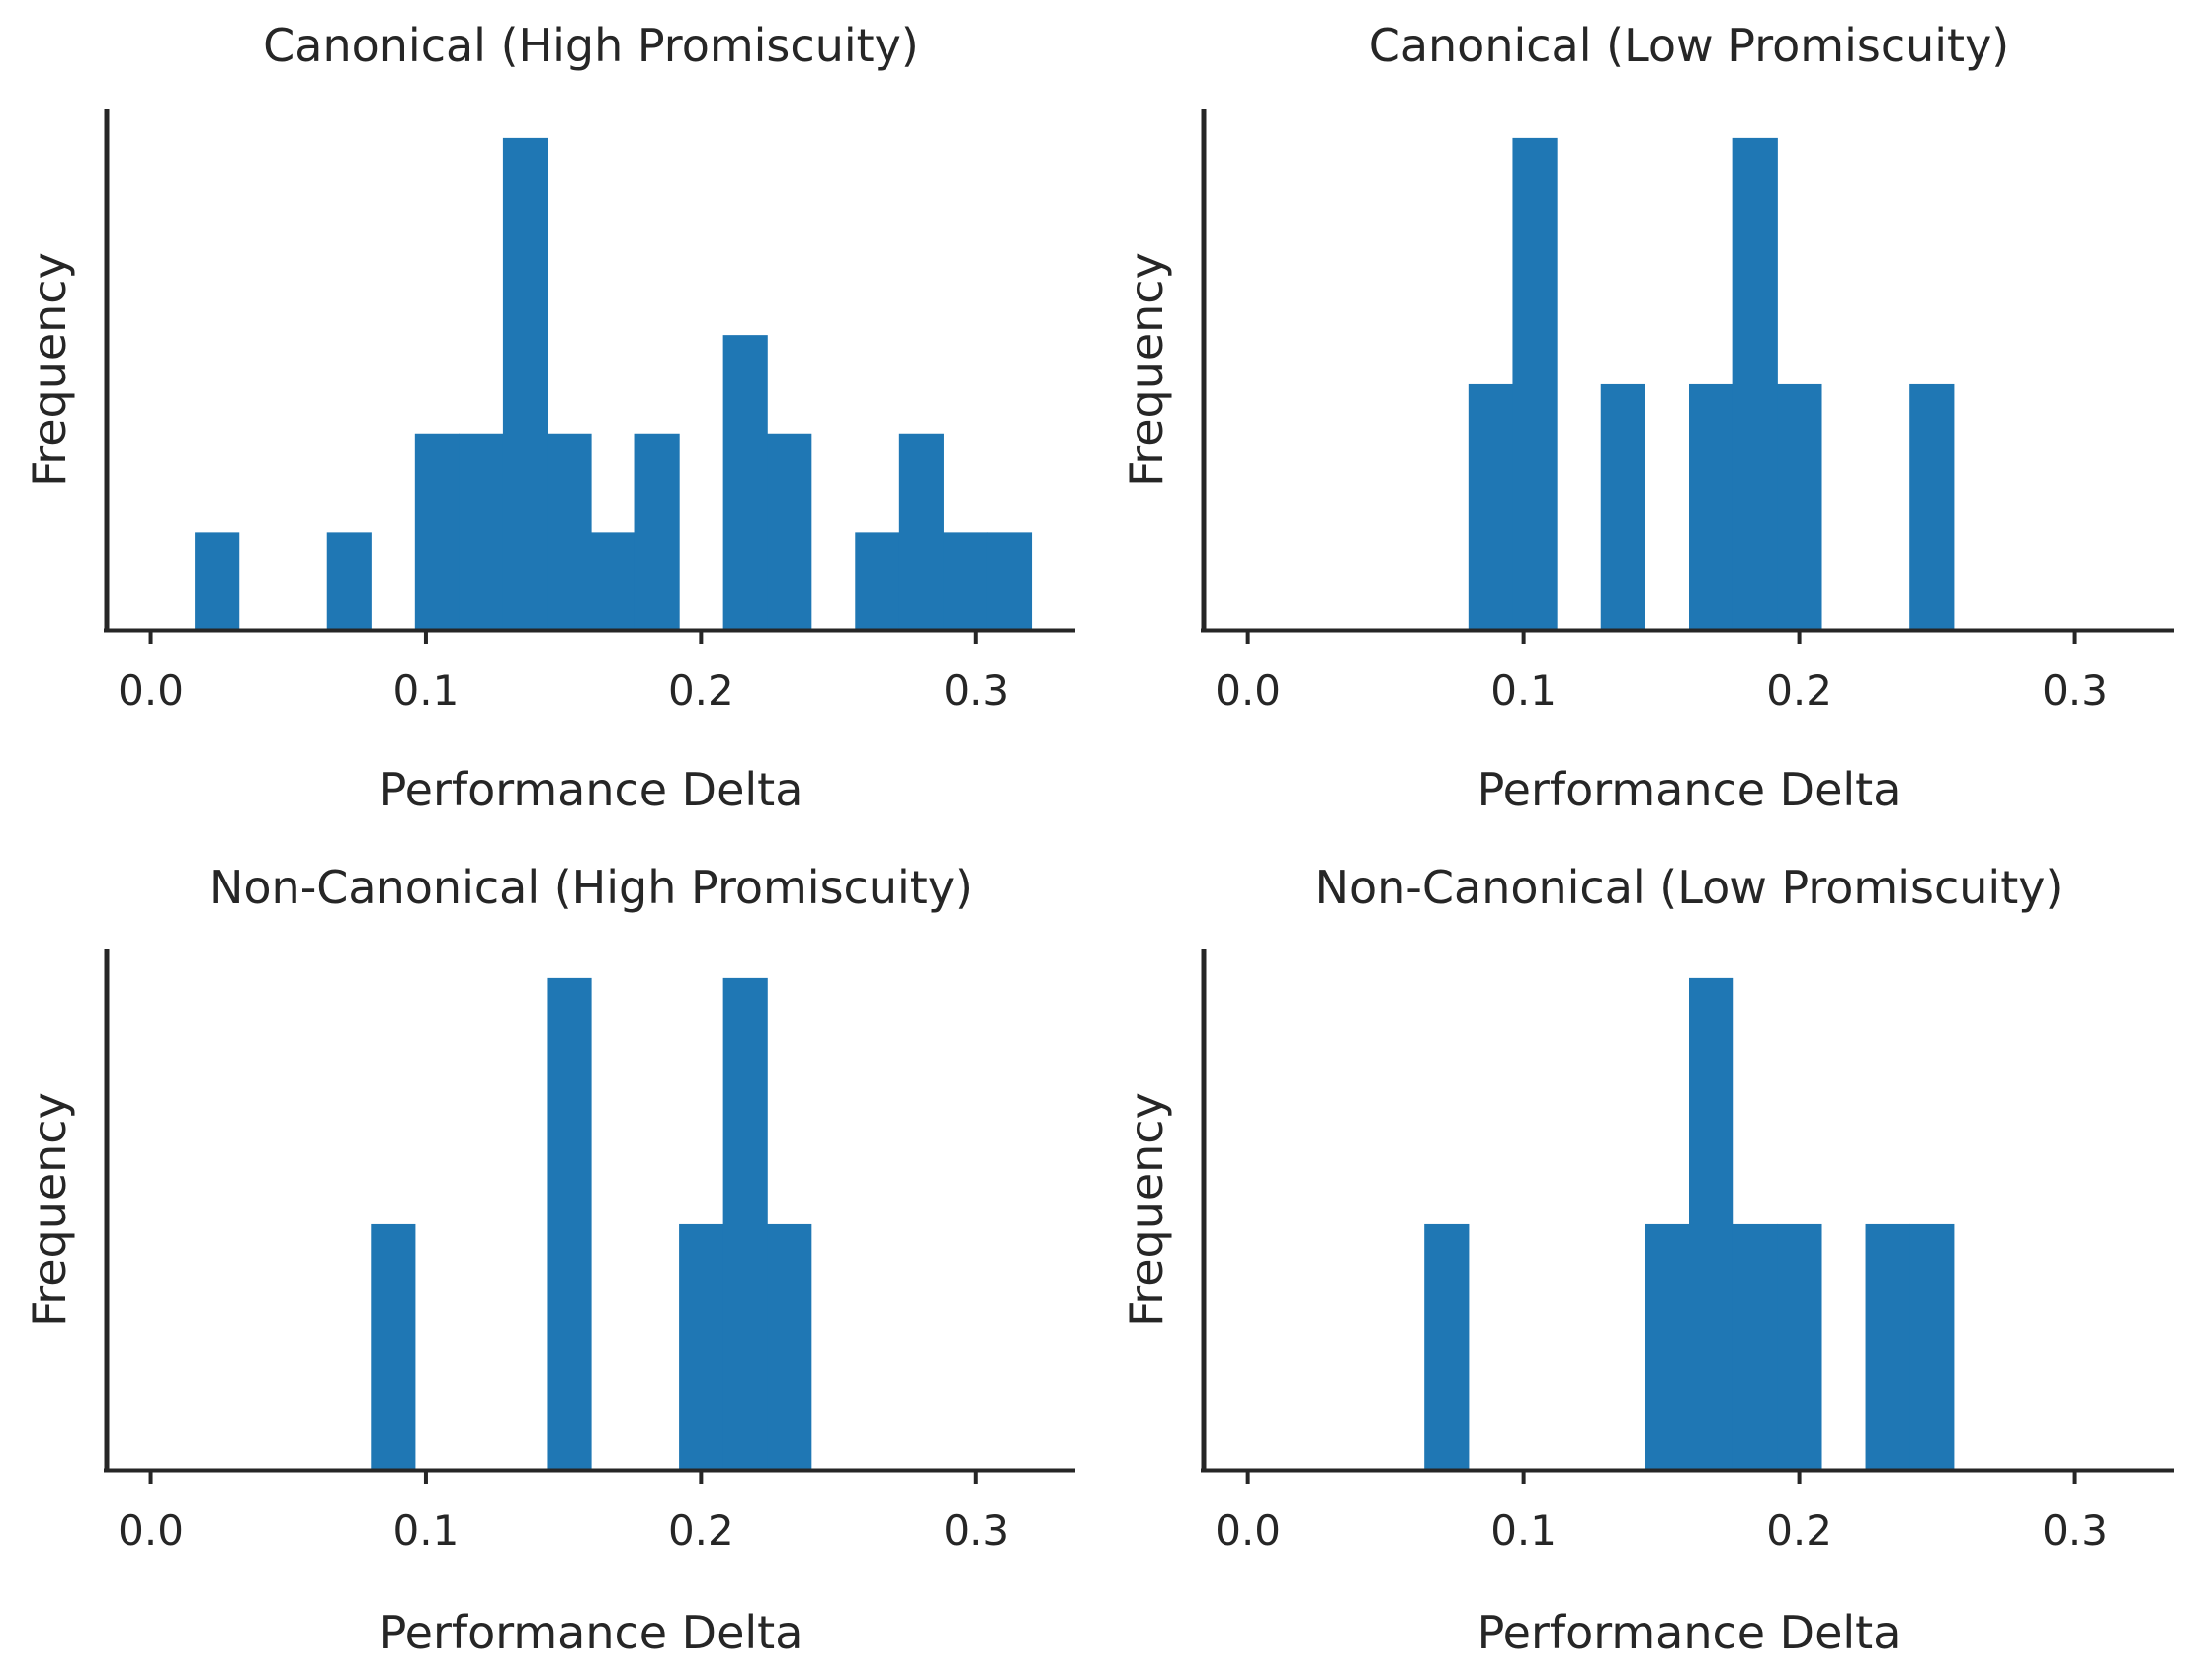 This screenshot has height=1680, width=2194. What do you see at coordinates (591, 45) in the screenshot?
I see `panel-title: Canonical (High Promiscuity)` at bounding box center [591, 45].